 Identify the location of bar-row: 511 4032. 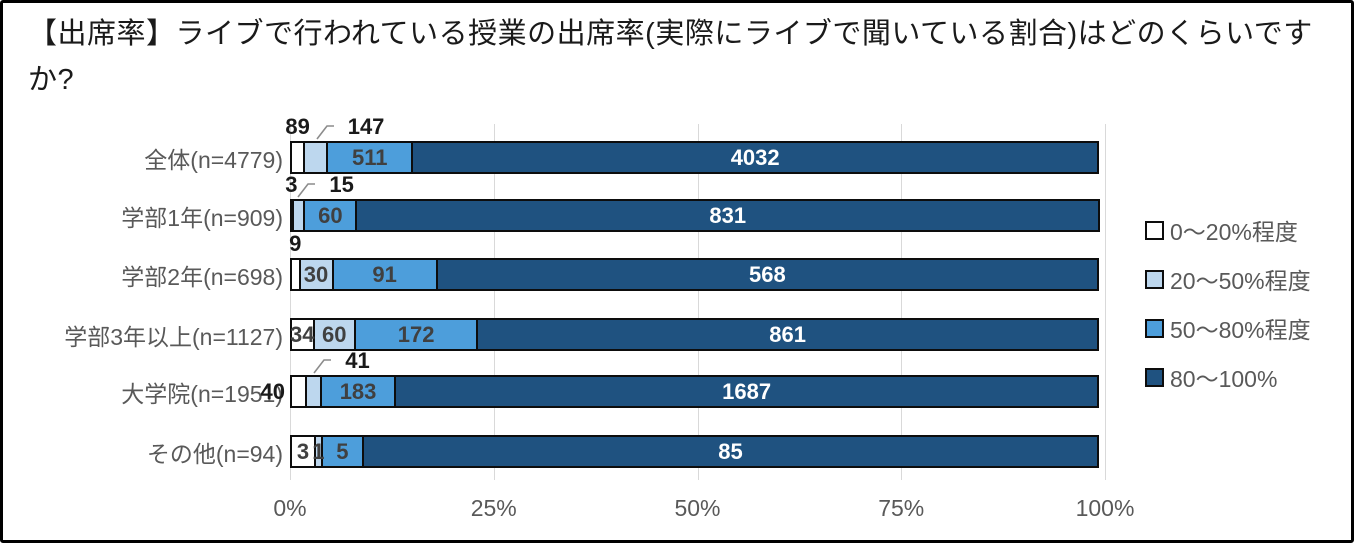
(697, 157).